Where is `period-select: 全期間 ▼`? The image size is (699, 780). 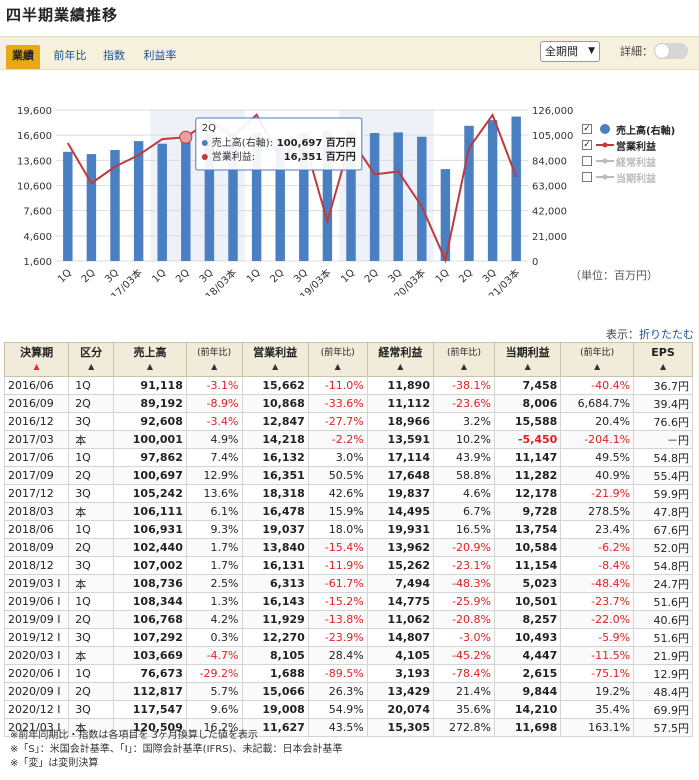 period-select: 全期間 ▼ is located at coordinates (570, 51).